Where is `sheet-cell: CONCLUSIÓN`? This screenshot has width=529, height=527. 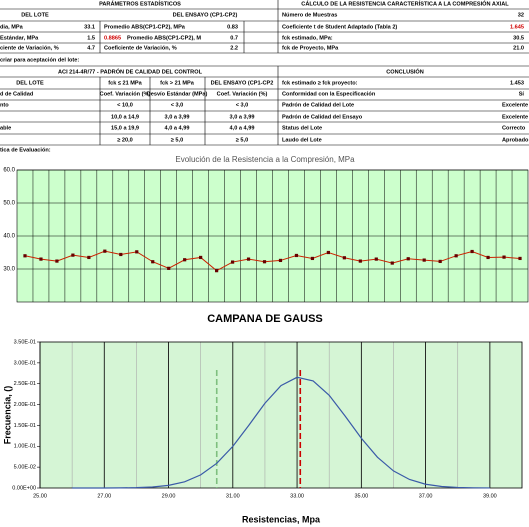
sheet-cell: CONCLUSIÓN is located at coordinates (405, 71).